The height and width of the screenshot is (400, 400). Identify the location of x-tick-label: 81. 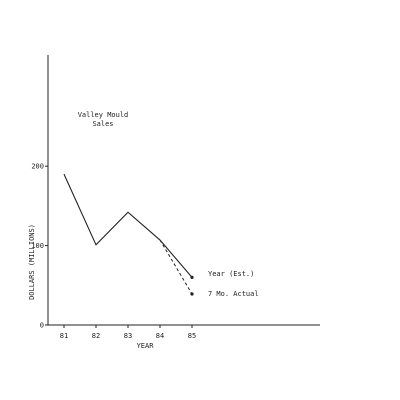
(64, 336).